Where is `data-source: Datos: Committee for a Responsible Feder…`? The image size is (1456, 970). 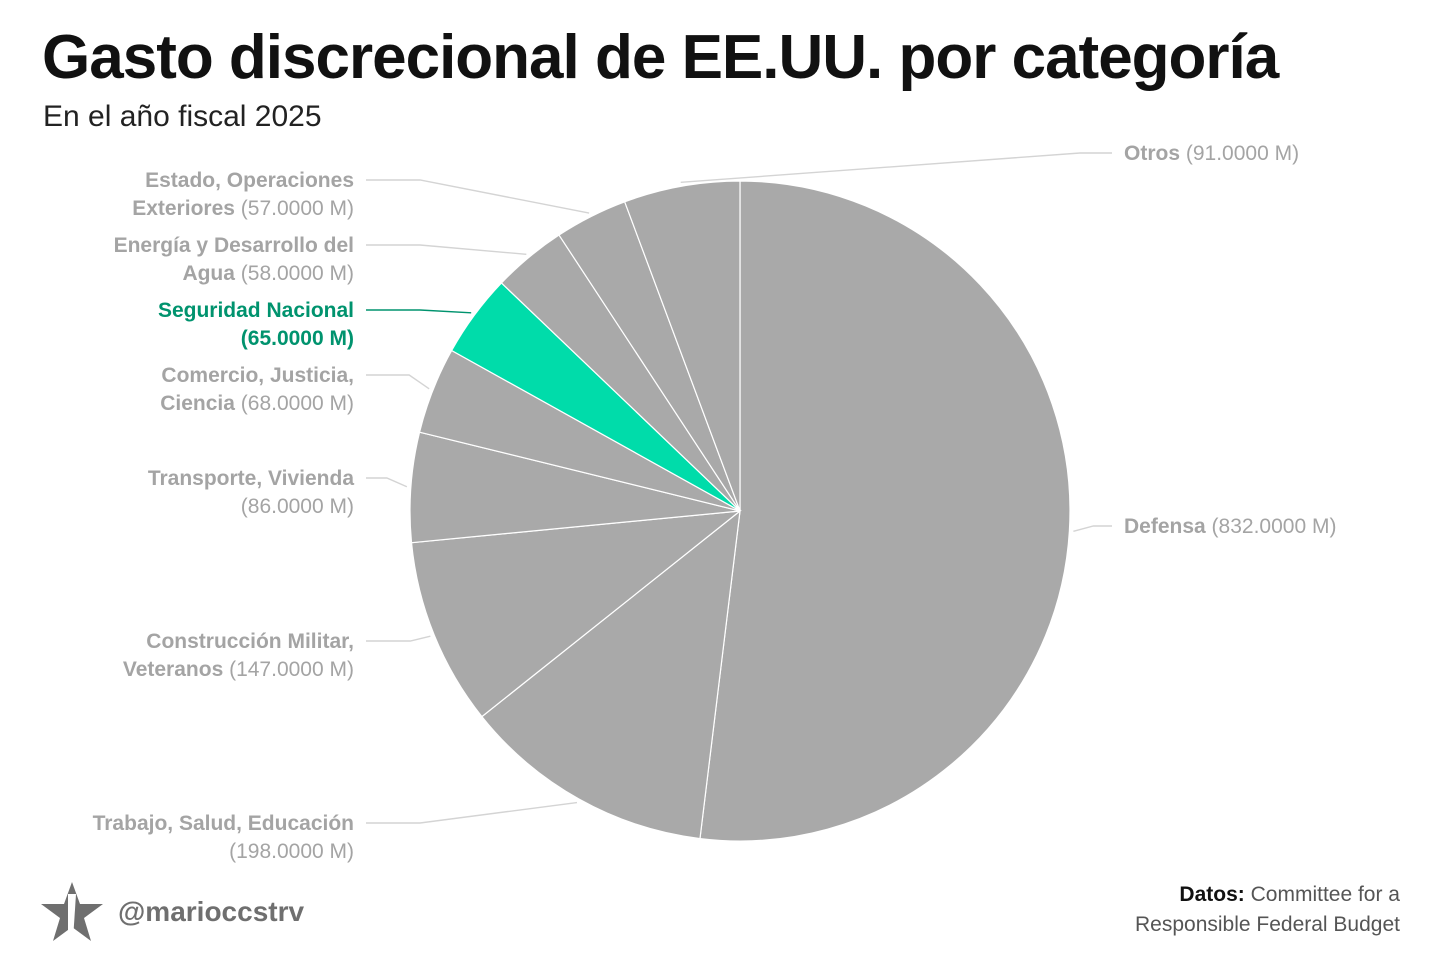 data-source: Datos: Committee for a Responsible Feder… is located at coordinates (1267, 910).